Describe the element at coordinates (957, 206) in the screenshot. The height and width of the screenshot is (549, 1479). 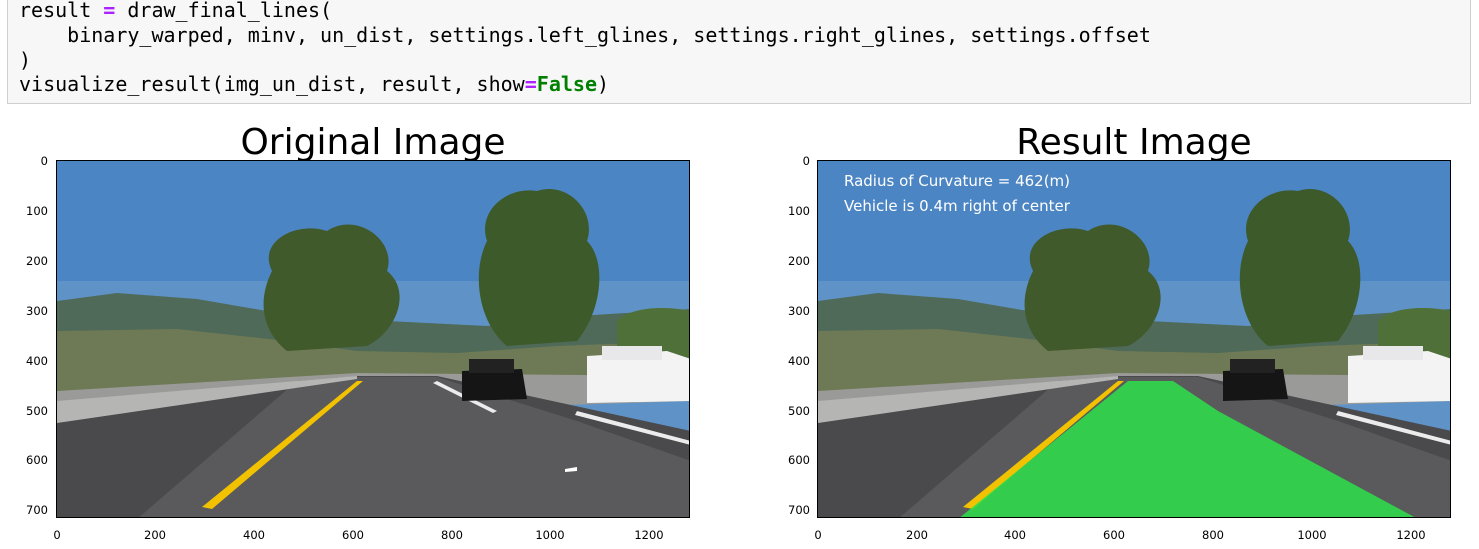
I see `vehicle-offset-text: Vehicle is 0.4m right of center` at that location.